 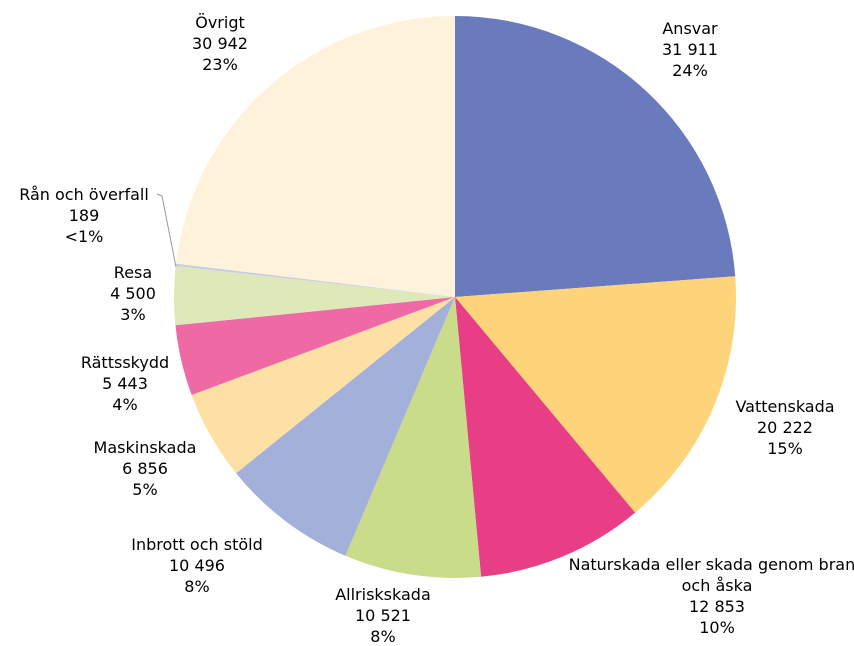 I want to click on label-name: Maskinskada, so click(x=145, y=447).